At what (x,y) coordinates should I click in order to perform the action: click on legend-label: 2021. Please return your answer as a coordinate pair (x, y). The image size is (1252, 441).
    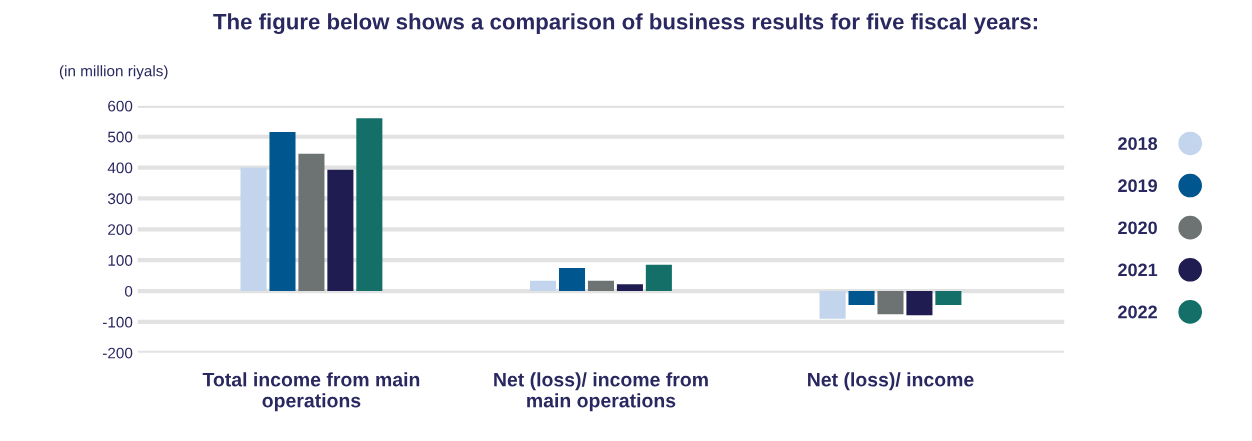
    Looking at the image, I should click on (1138, 270).